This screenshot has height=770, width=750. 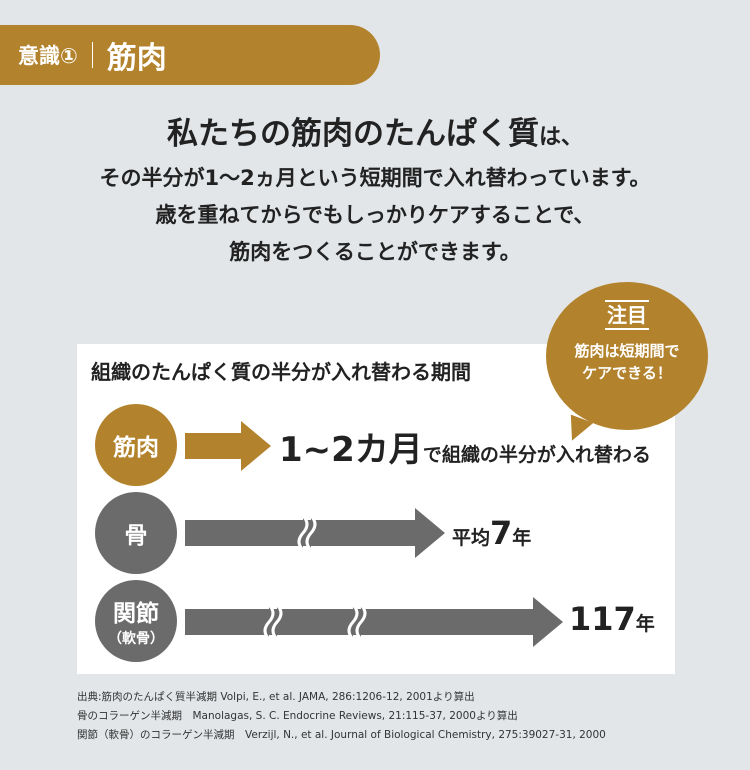 What do you see at coordinates (375, 215) in the screenshot?
I see `lead-line: 歳を重ねてからでもしっかりケアすることで、` at bounding box center [375, 215].